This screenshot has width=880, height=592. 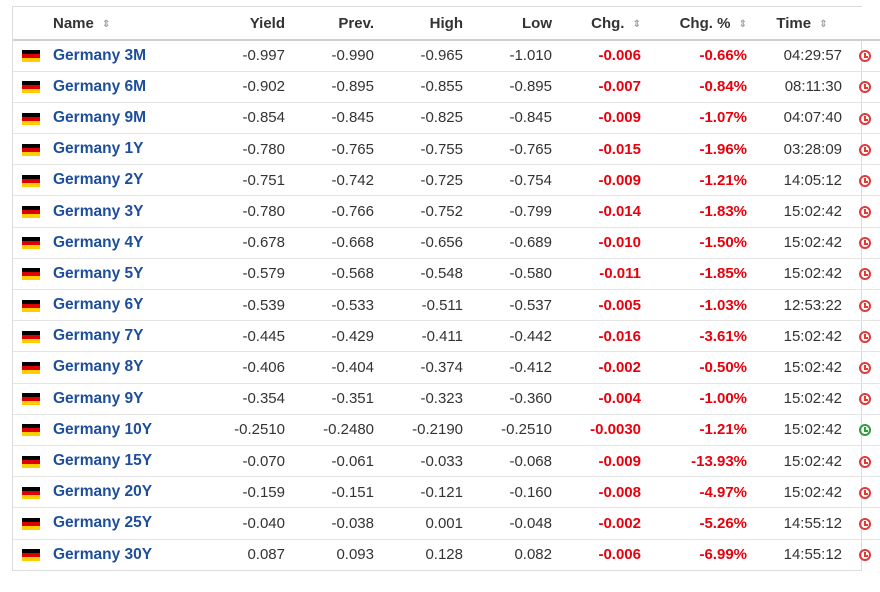 I want to click on name-cell: Germany 1Y, so click(x=126, y=149).